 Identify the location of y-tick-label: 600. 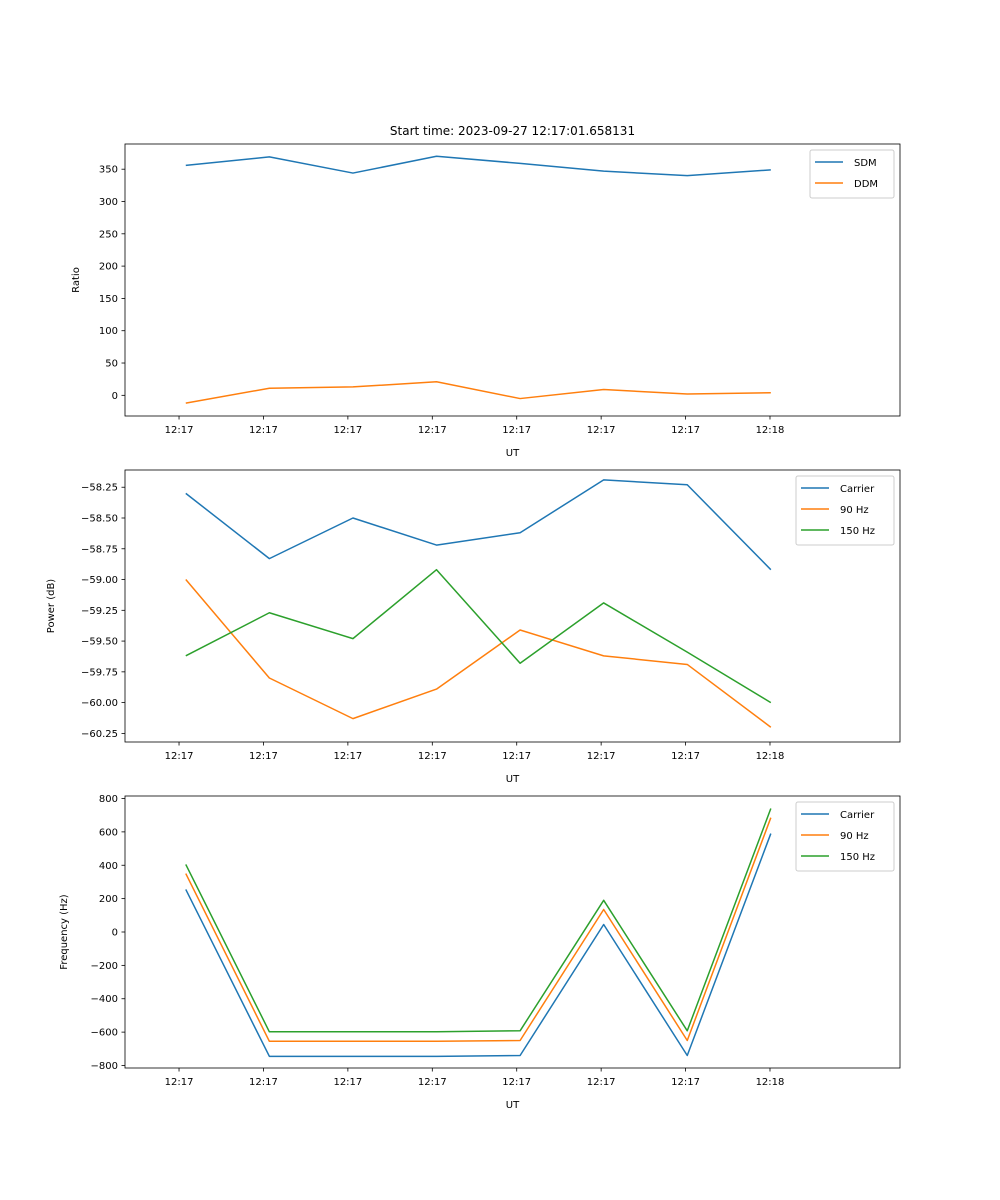
(108, 832).